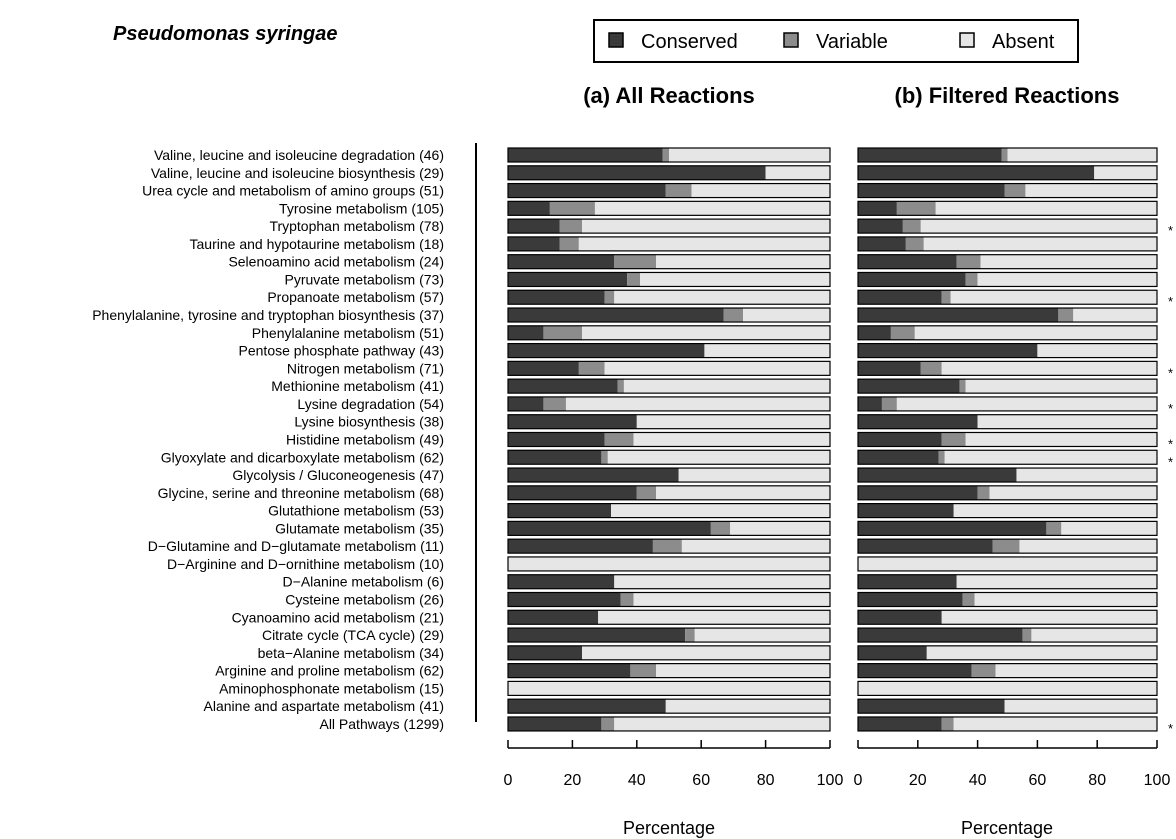 This screenshot has width=1176, height=839. Describe the element at coordinates (637, 780) in the screenshot. I see `x-tick-label: 40` at that location.